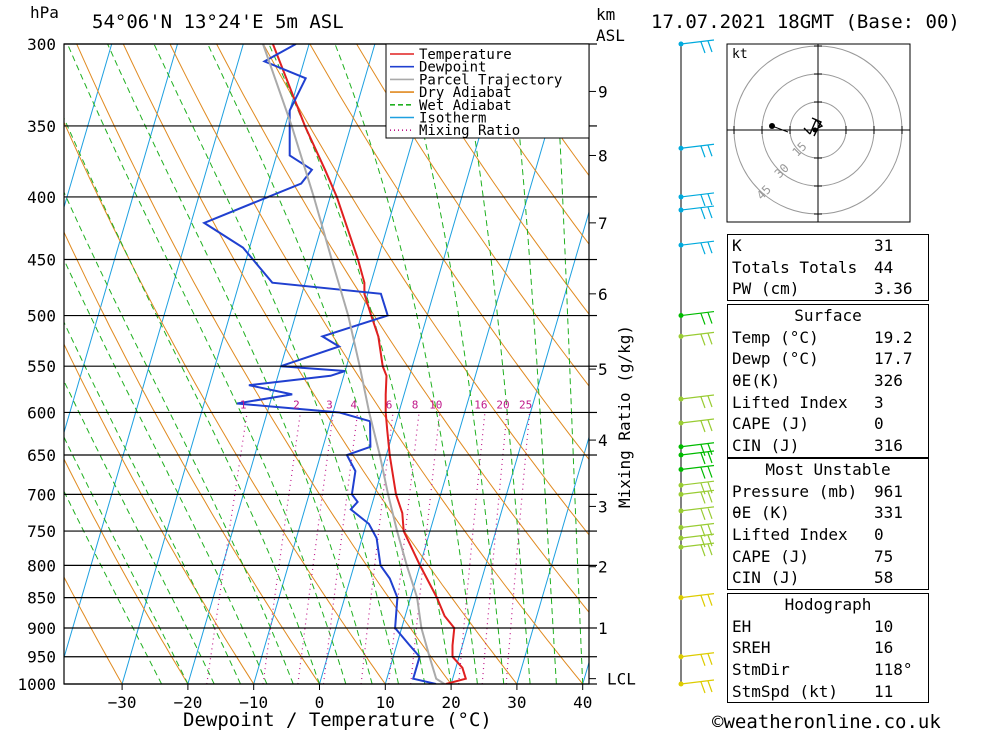 Image resolution: width=1000 pixels, height=733 pixels. What do you see at coordinates (187, 702) in the screenshot?
I see `x-tick-label: −20` at bounding box center [187, 702].